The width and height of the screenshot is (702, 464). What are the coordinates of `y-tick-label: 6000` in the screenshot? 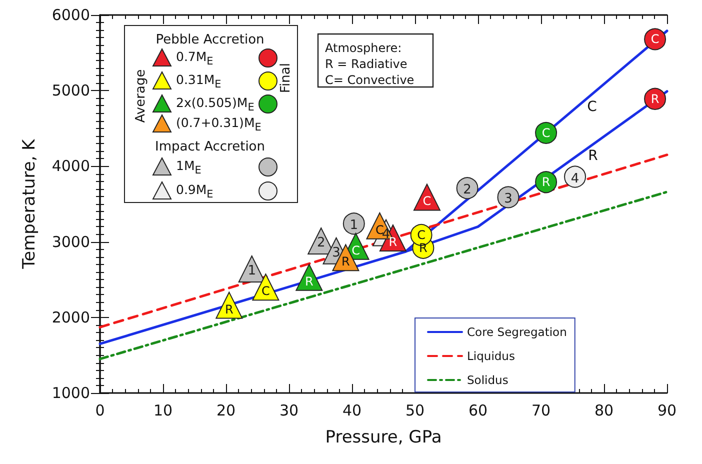 It's located at (71, 15).